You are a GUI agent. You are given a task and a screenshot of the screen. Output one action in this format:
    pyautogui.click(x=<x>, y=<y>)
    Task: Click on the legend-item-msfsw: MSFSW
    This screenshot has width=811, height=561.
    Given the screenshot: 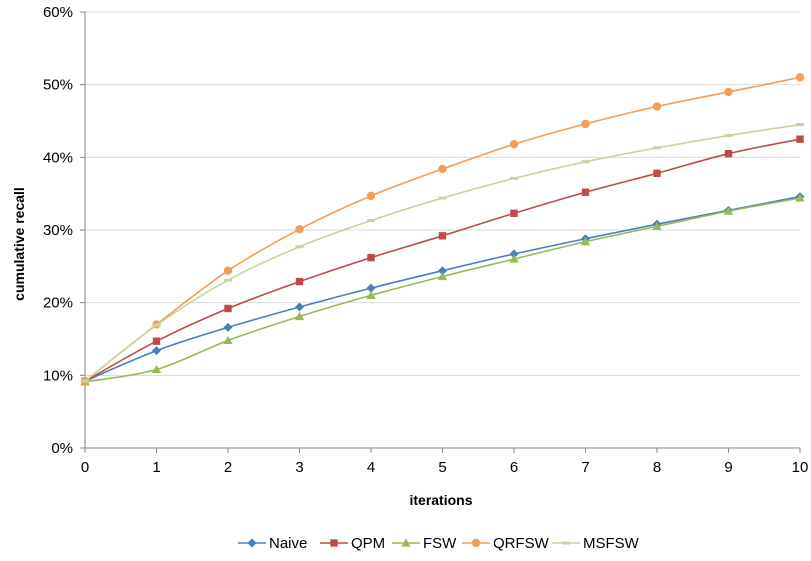 What is the action you would take?
    pyautogui.click(x=596, y=543)
    